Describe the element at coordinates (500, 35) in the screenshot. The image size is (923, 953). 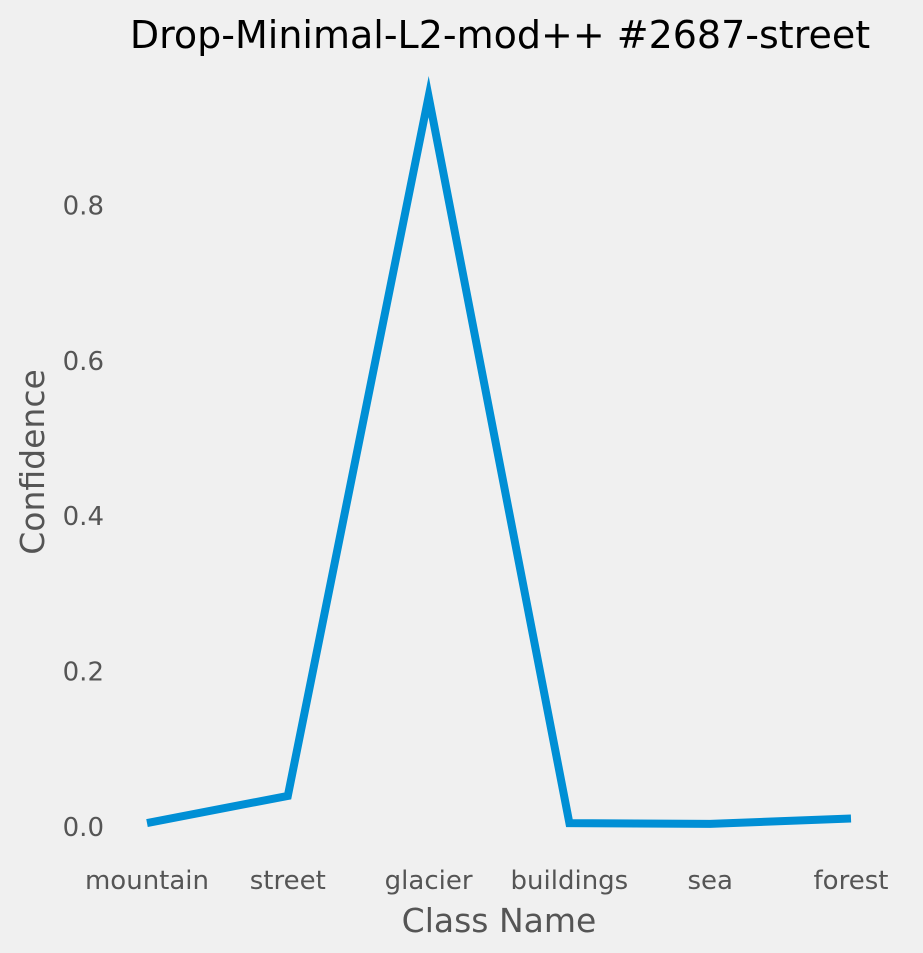
I see `chart-title: Drop-Minimal-L2-mod++ #2687-street` at that location.